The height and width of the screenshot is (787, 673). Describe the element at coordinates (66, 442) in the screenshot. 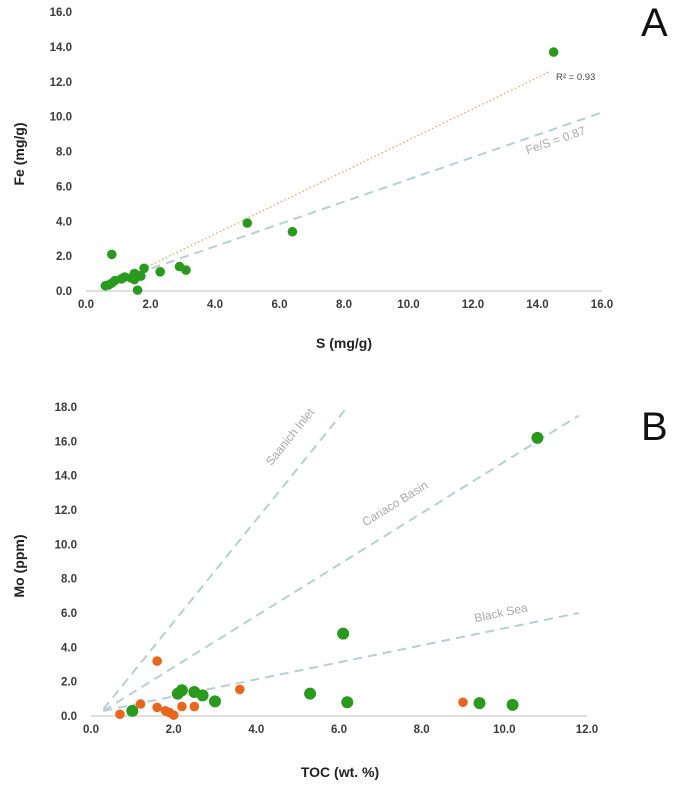

I see `panel-b-y-tick-label: 16.0` at that location.